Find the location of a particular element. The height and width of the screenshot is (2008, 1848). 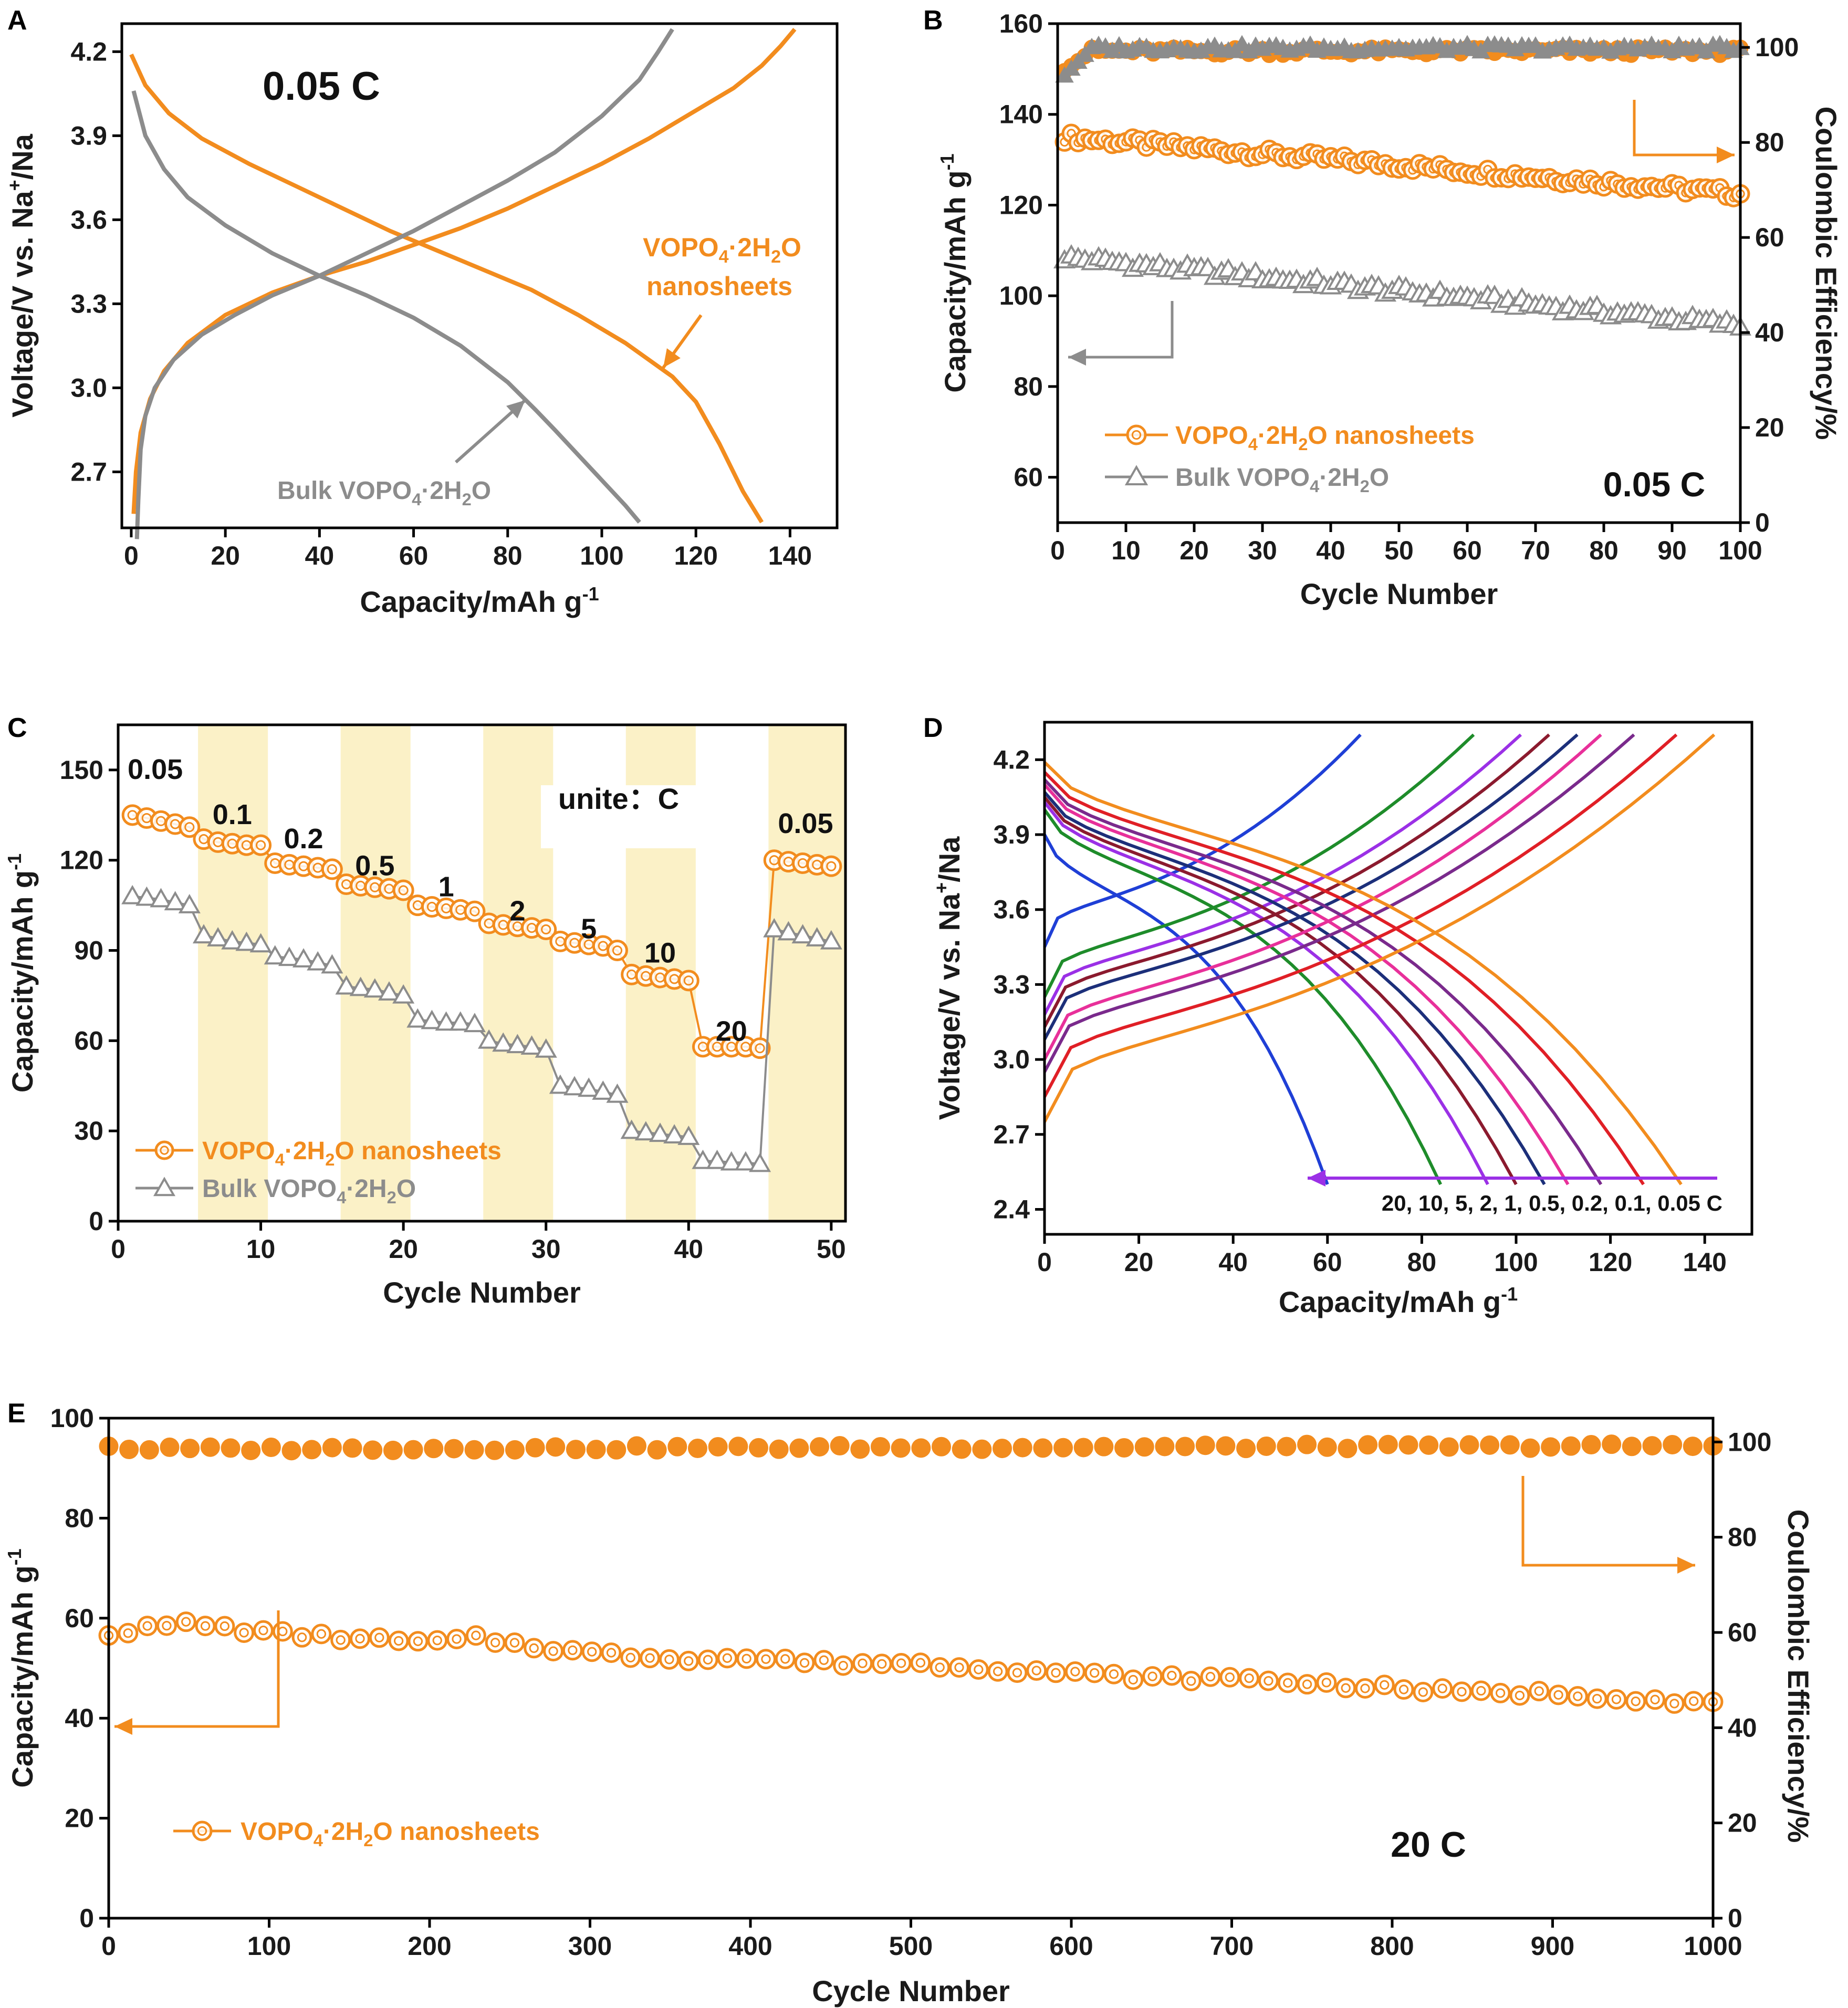

panel-d-y-tick-label: 2.4 is located at coordinates (1011, 1209).